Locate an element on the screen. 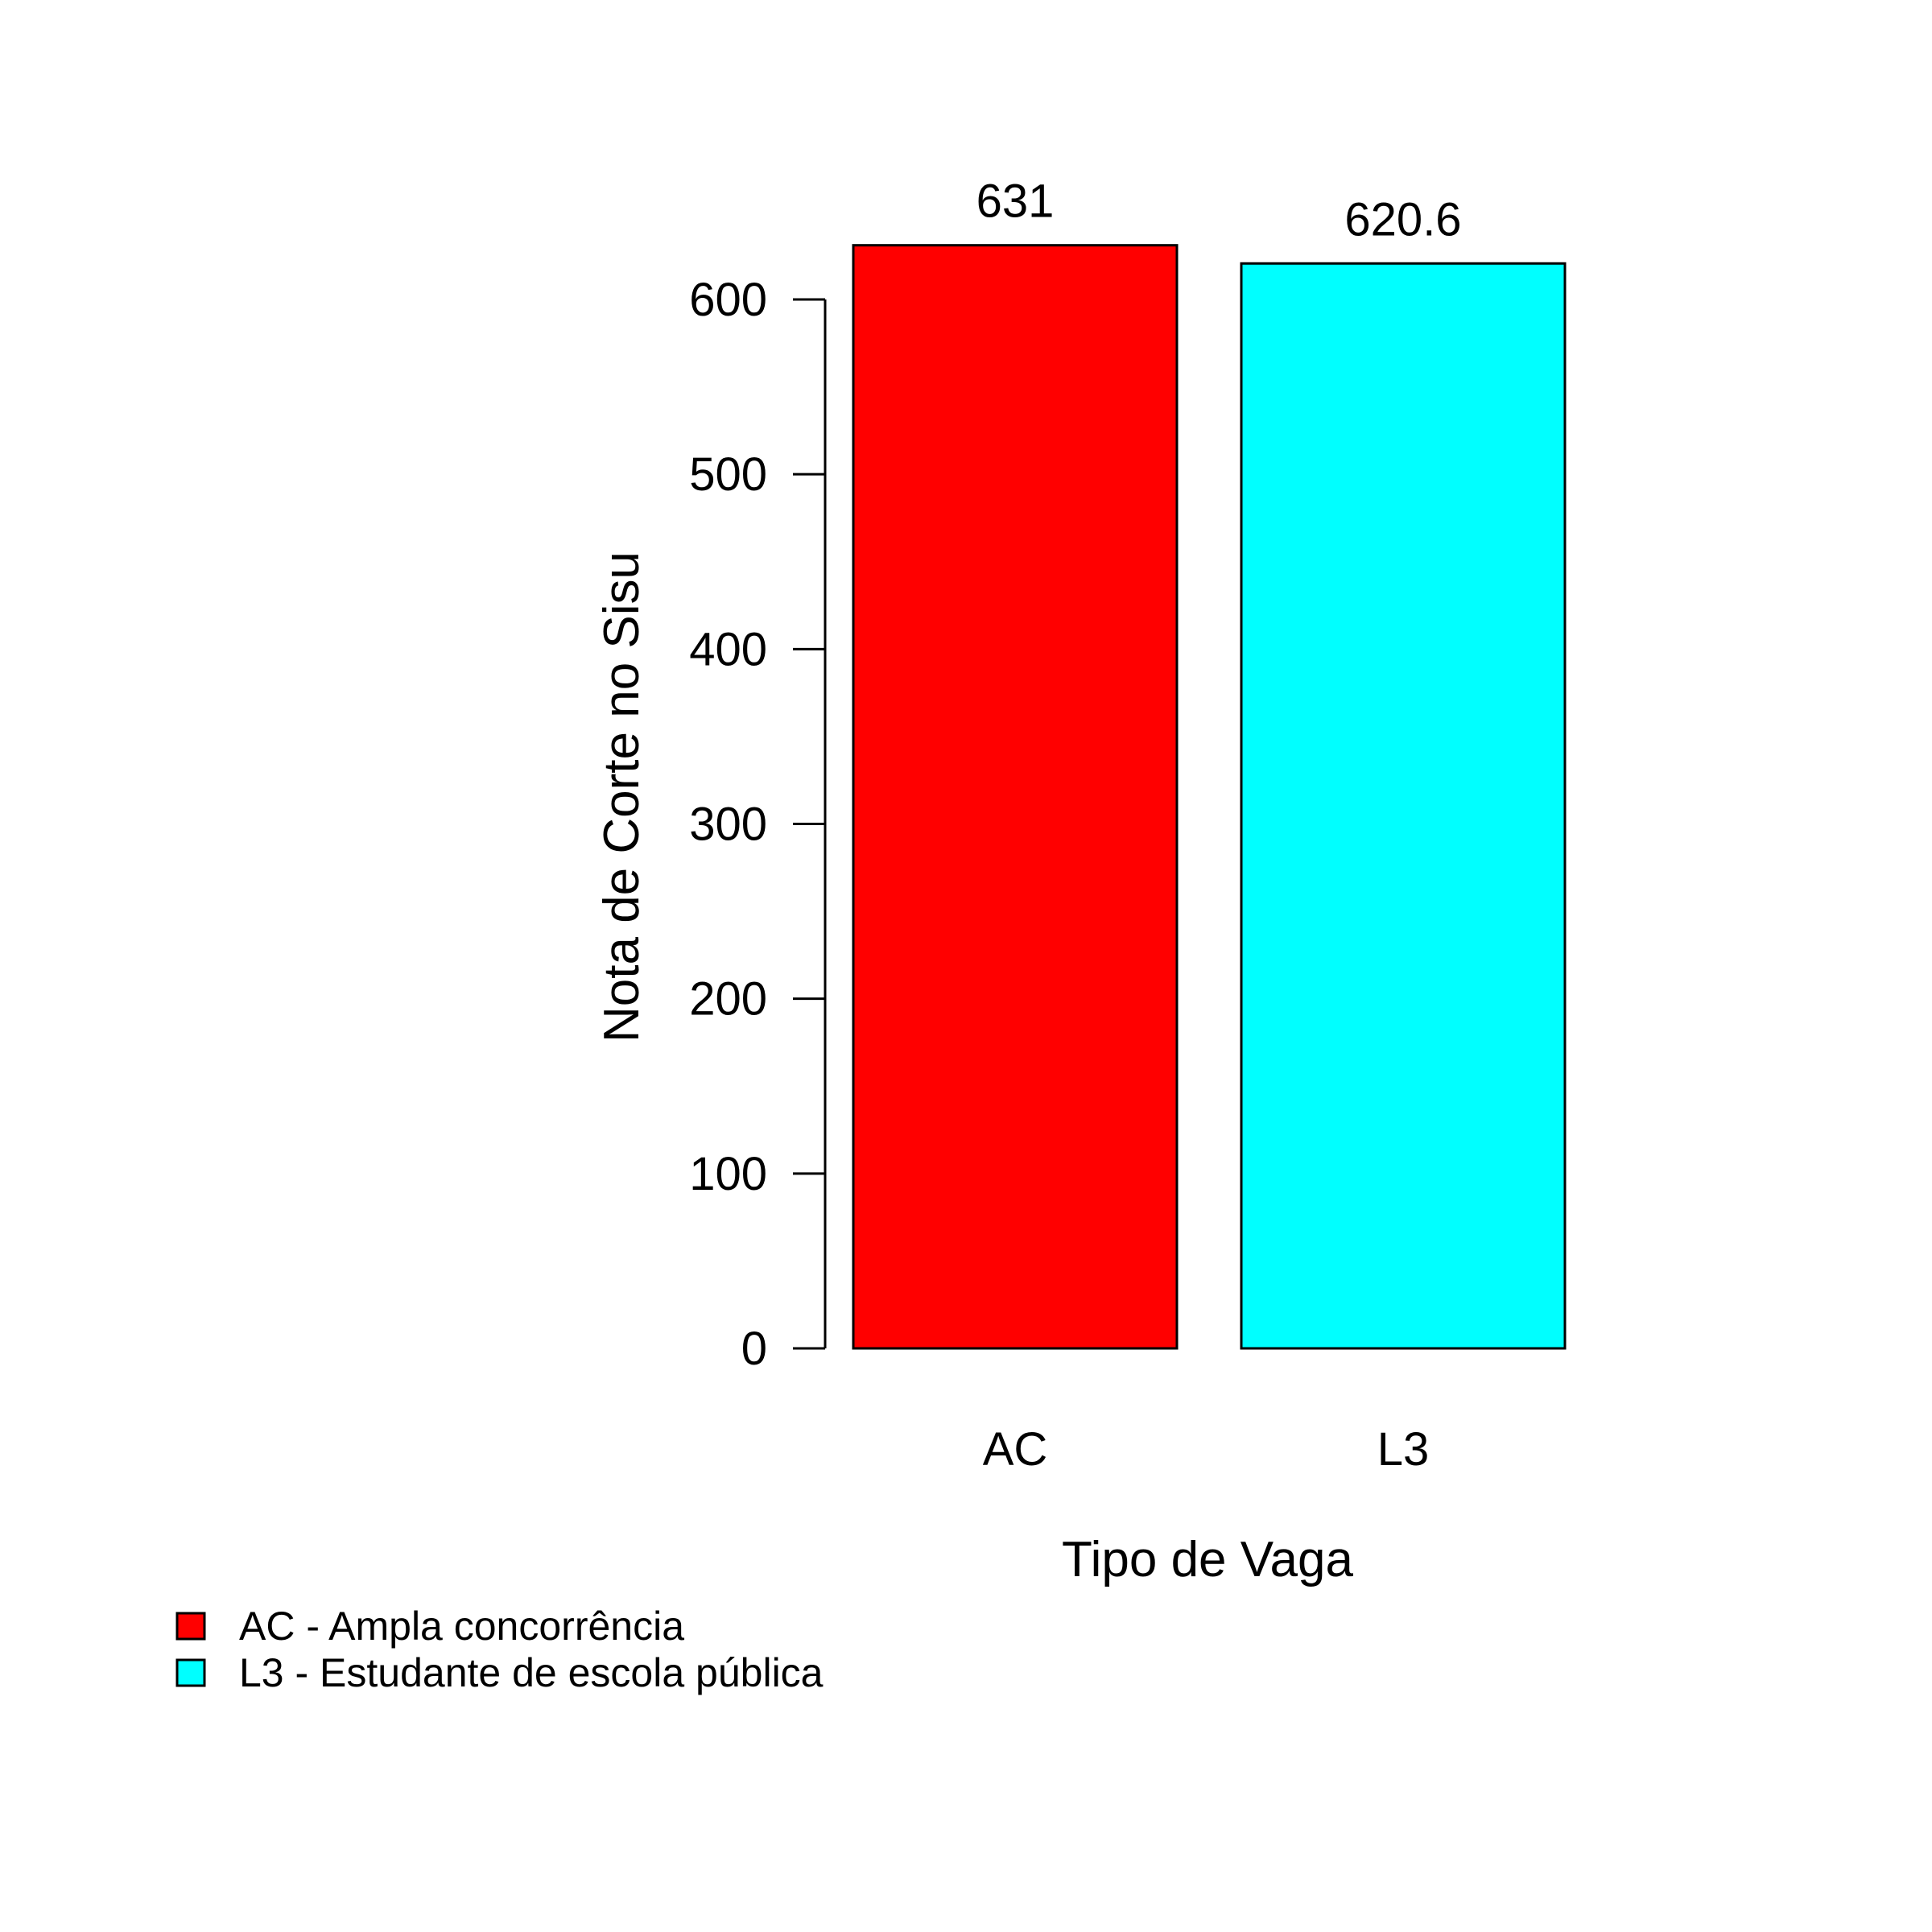 Image resolution: width=1932 pixels, height=1932 pixels. legend-entry-label: L3 - Estudante de escola pública is located at coordinates (531, 1672).